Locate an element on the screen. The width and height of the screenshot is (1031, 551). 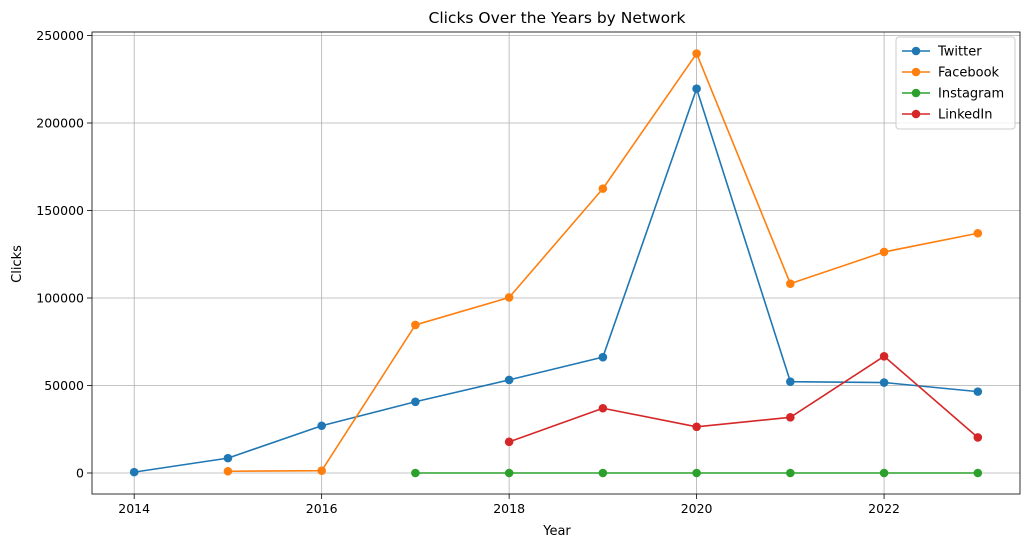
y-axis-label: Clicks is located at coordinates (17, 264).